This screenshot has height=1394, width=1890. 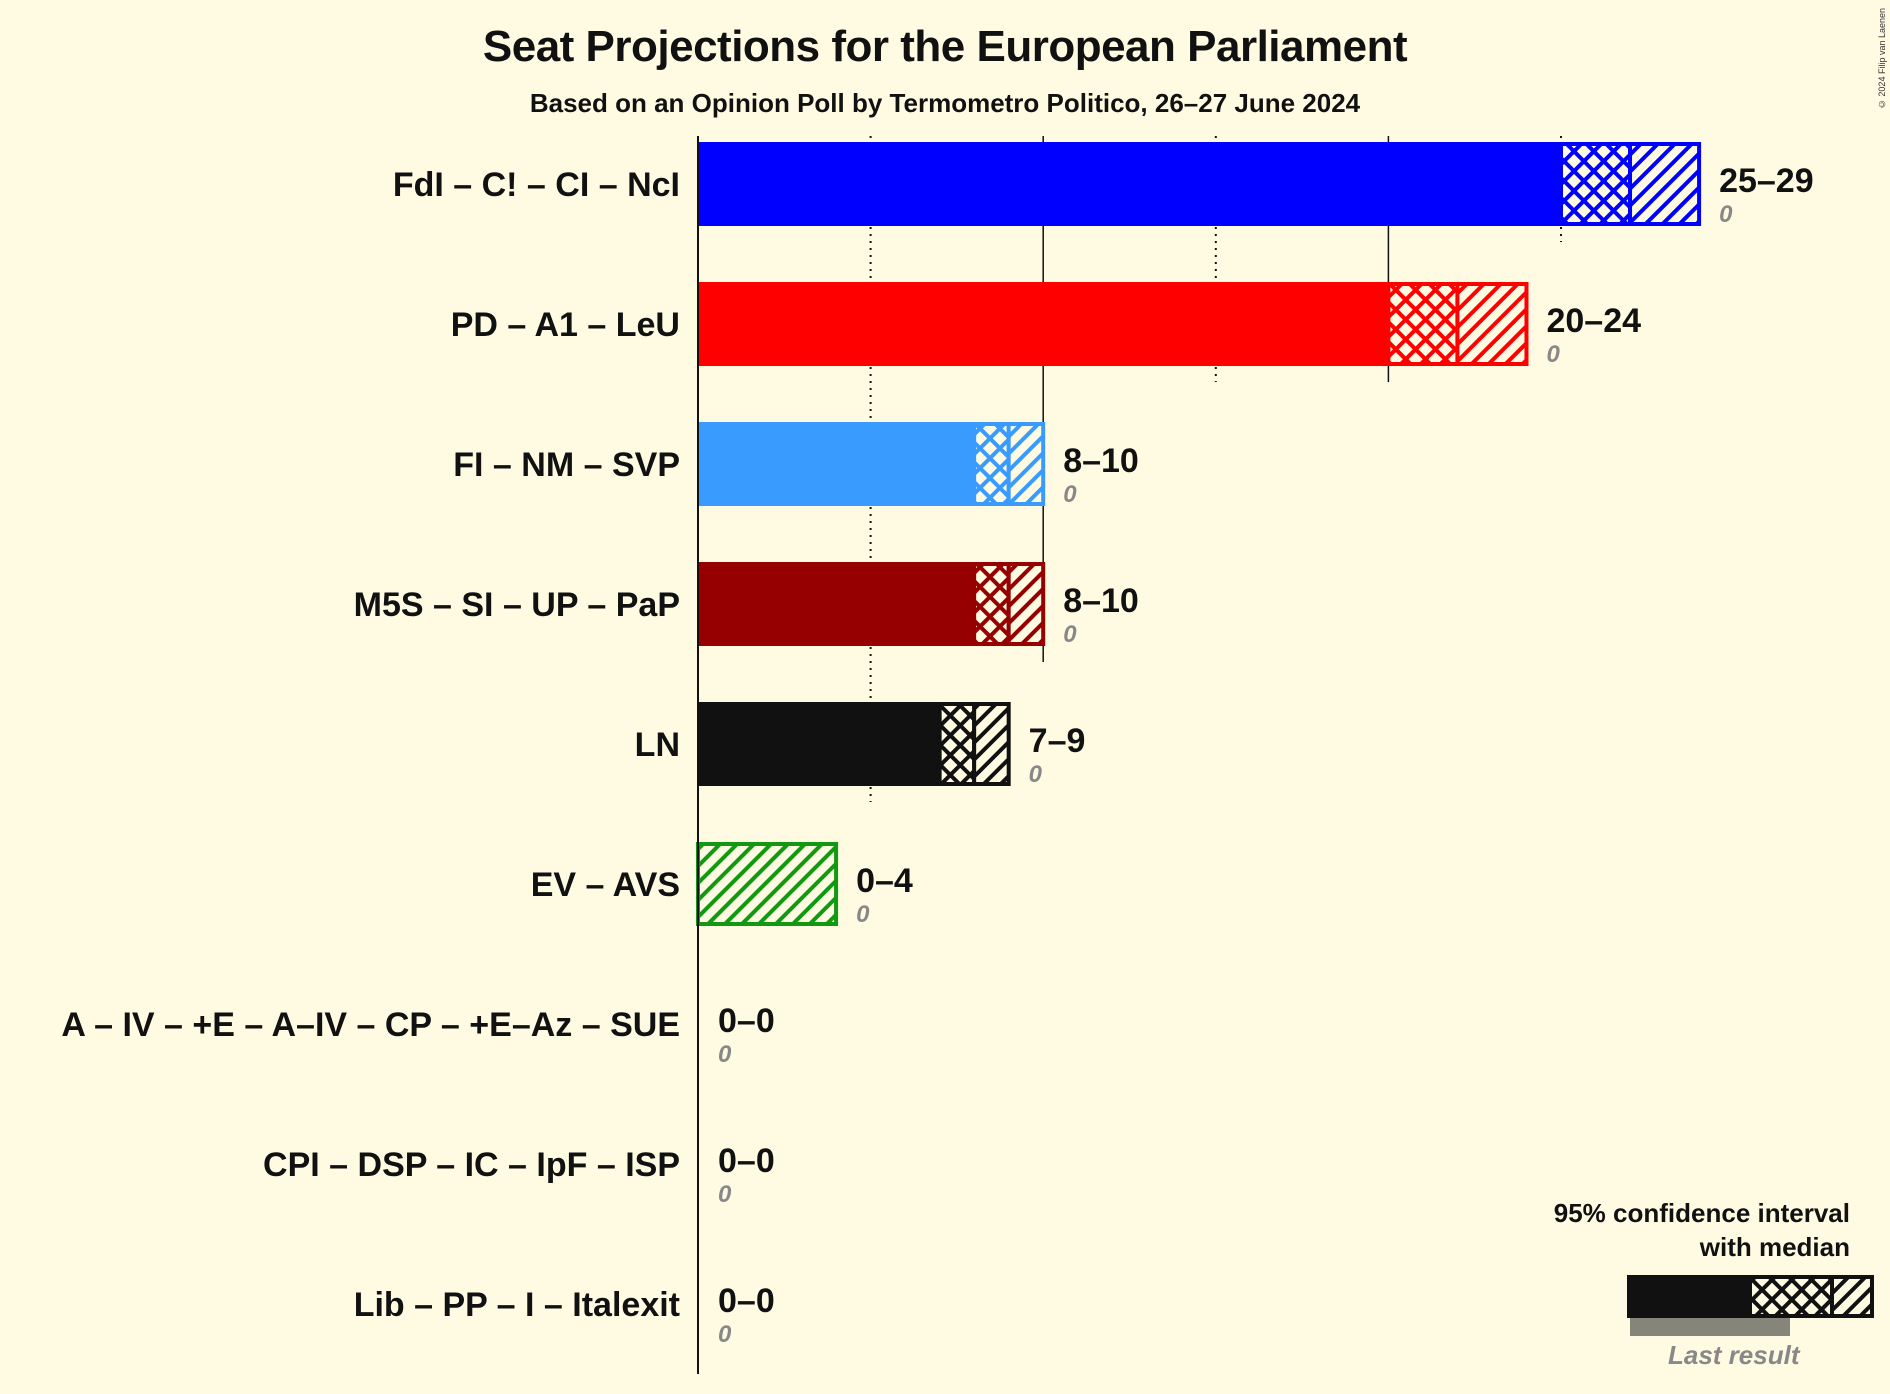 What do you see at coordinates (370, 1025) in the screenshot?
I see `party-label: A – IV – +E – A–IV – CP – +E–Az – SUE` at bounding box center [370, 1025].